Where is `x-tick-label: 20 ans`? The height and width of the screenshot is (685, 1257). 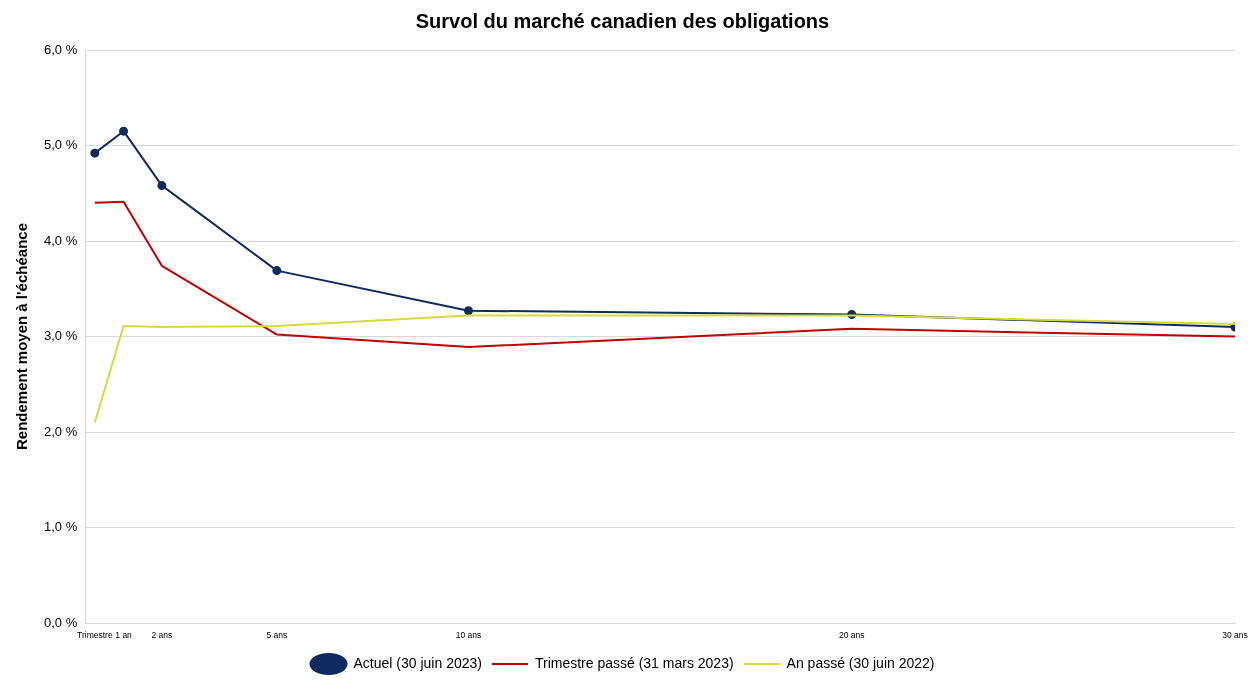
x-tick-label: 20 ans is located at coordinates (851, 634).